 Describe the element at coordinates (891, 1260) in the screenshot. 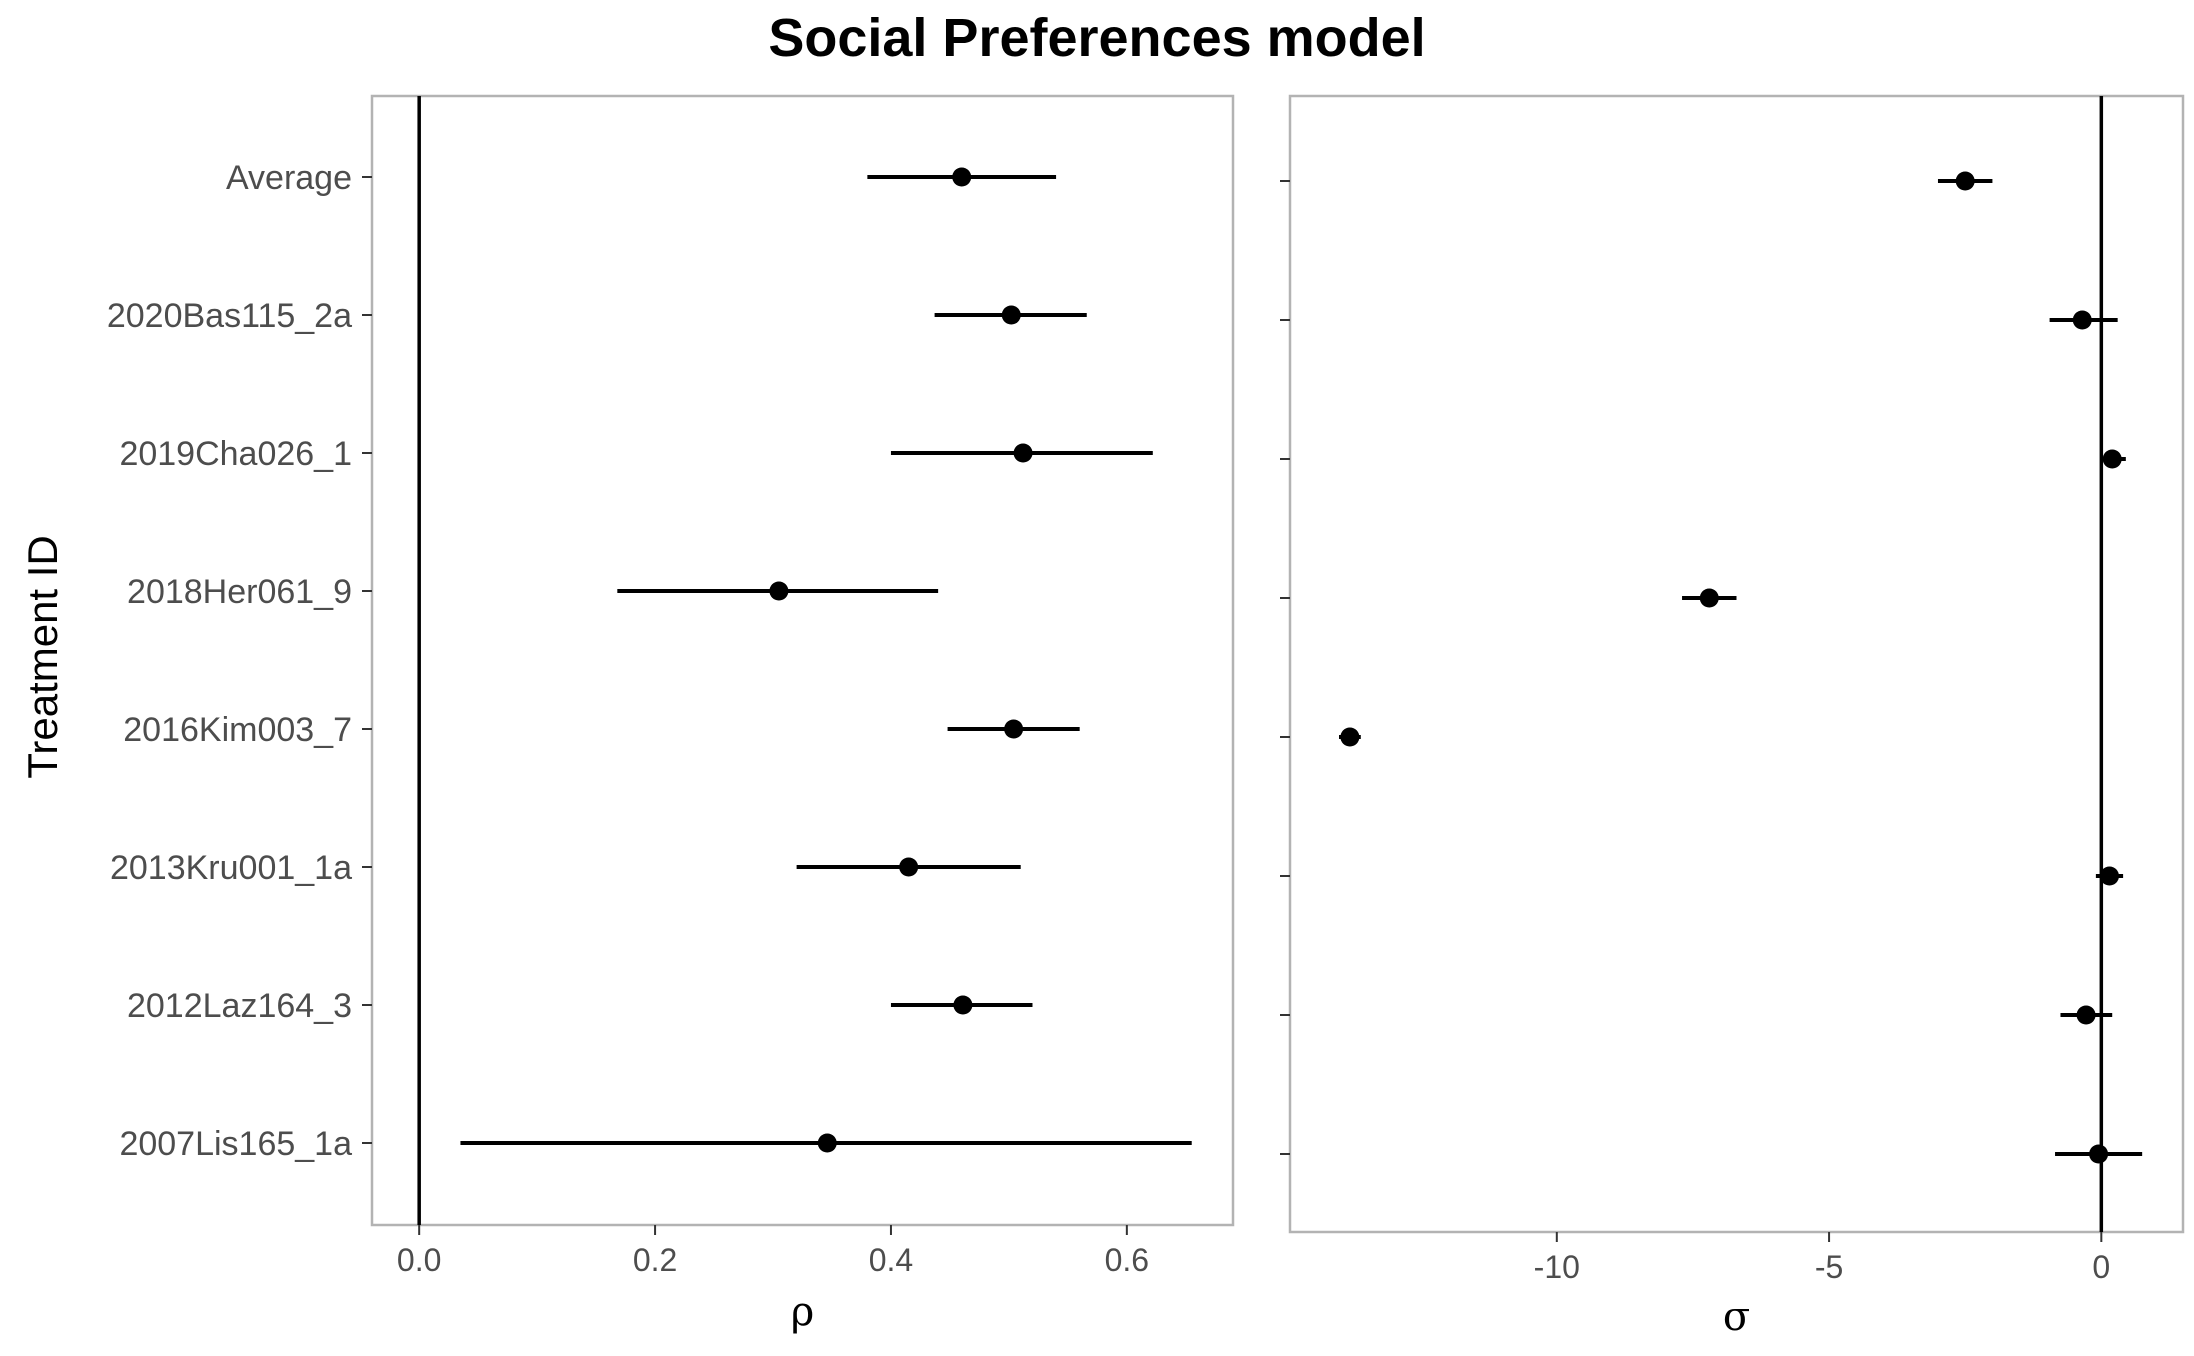

I see `x-tick-label: 0.4` at that location.